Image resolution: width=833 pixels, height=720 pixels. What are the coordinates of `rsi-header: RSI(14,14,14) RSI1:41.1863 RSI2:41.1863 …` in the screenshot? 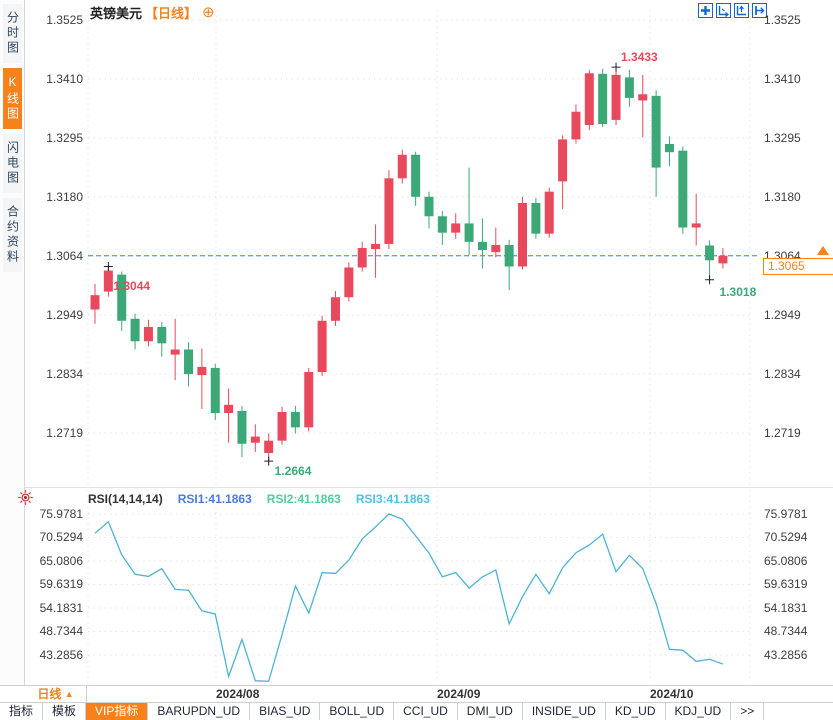 It's located at (259, 499).